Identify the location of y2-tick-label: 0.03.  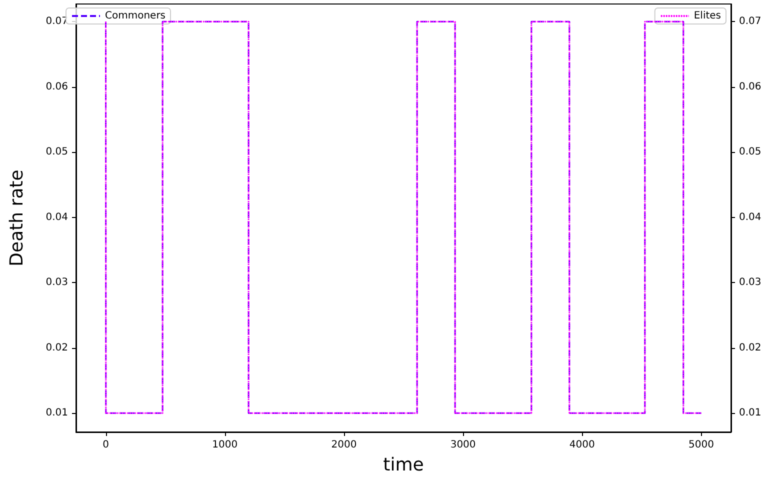
(750, 282).